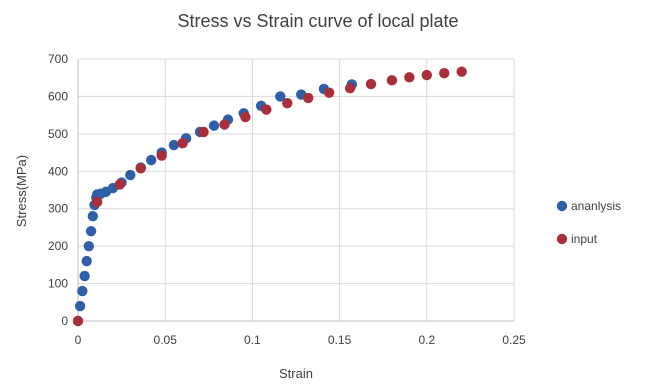 The image size is (646, 385). What do you see at coordinates (514, 340) in the screenshot?
I see `x-tick-label: 0.25` at bounding box center [514, 340].